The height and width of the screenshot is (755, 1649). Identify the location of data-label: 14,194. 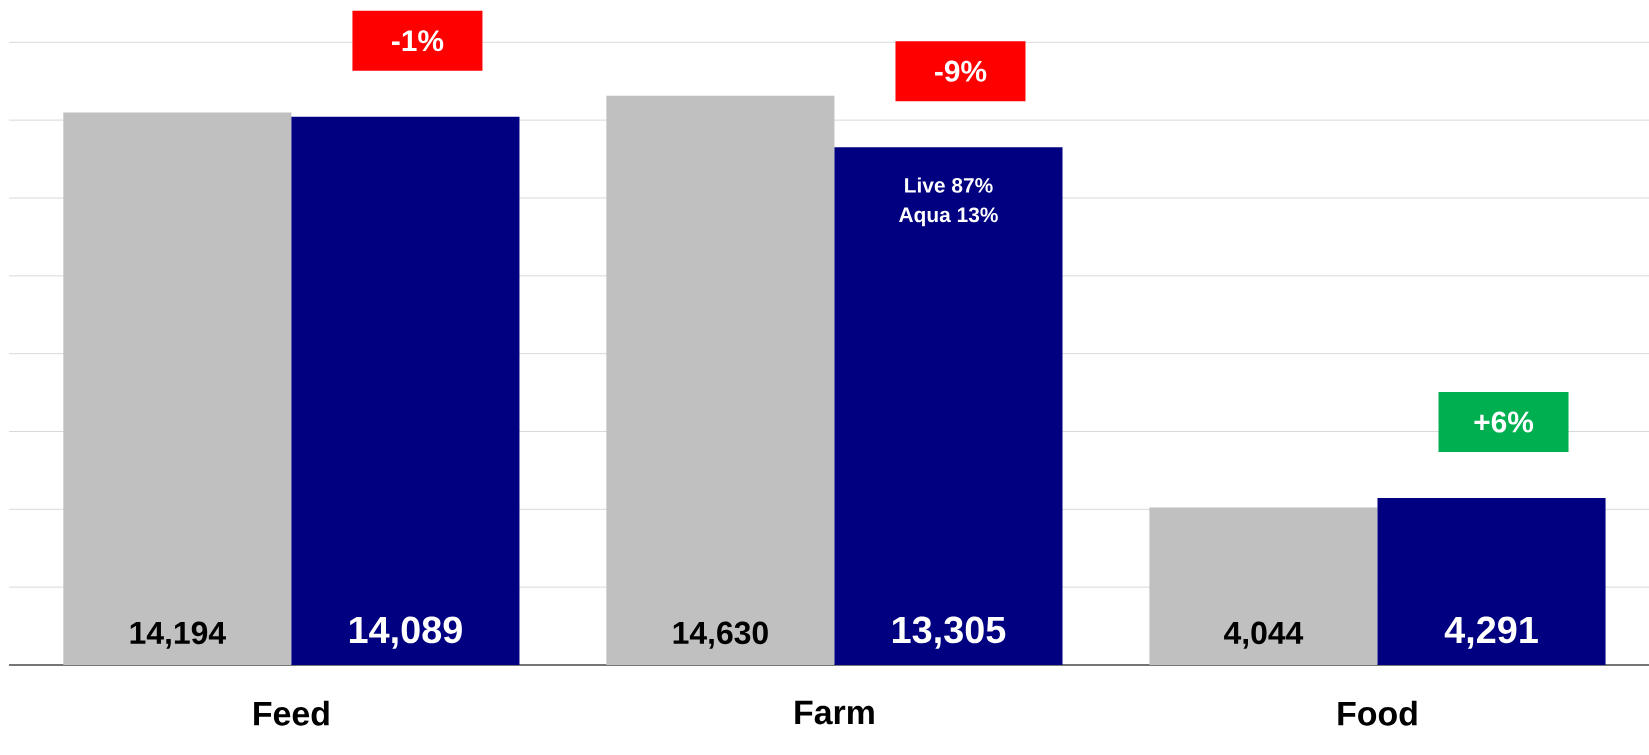
(178, 635).